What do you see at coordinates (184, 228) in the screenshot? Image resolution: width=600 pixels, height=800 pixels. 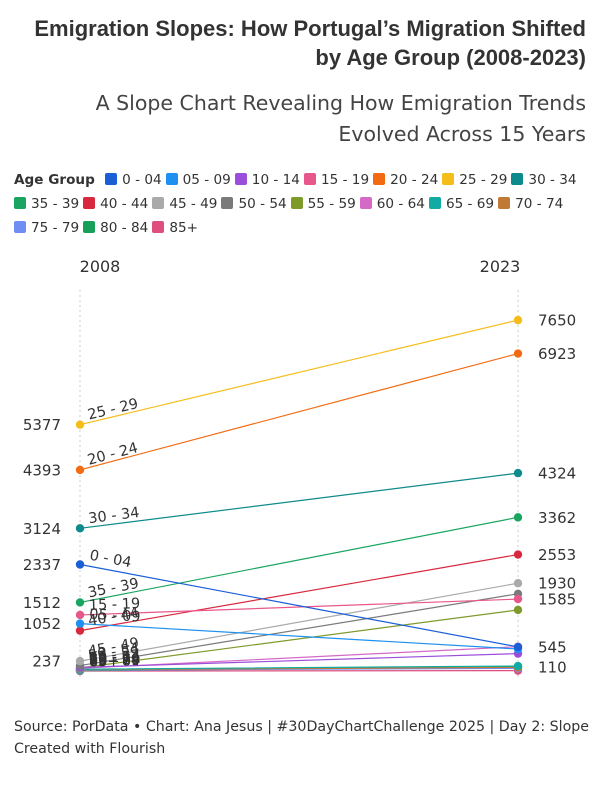 I see `legend-label: 85+` at bounding box center [184, 228].